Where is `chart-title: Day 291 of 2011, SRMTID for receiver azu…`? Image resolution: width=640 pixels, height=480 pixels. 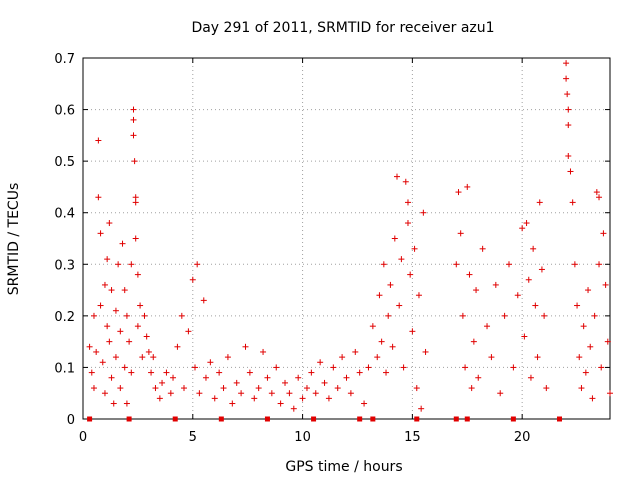
chart-title: Day 291 of 2011, SRMTID for receiver azu… is located at coordinates (342, 28).